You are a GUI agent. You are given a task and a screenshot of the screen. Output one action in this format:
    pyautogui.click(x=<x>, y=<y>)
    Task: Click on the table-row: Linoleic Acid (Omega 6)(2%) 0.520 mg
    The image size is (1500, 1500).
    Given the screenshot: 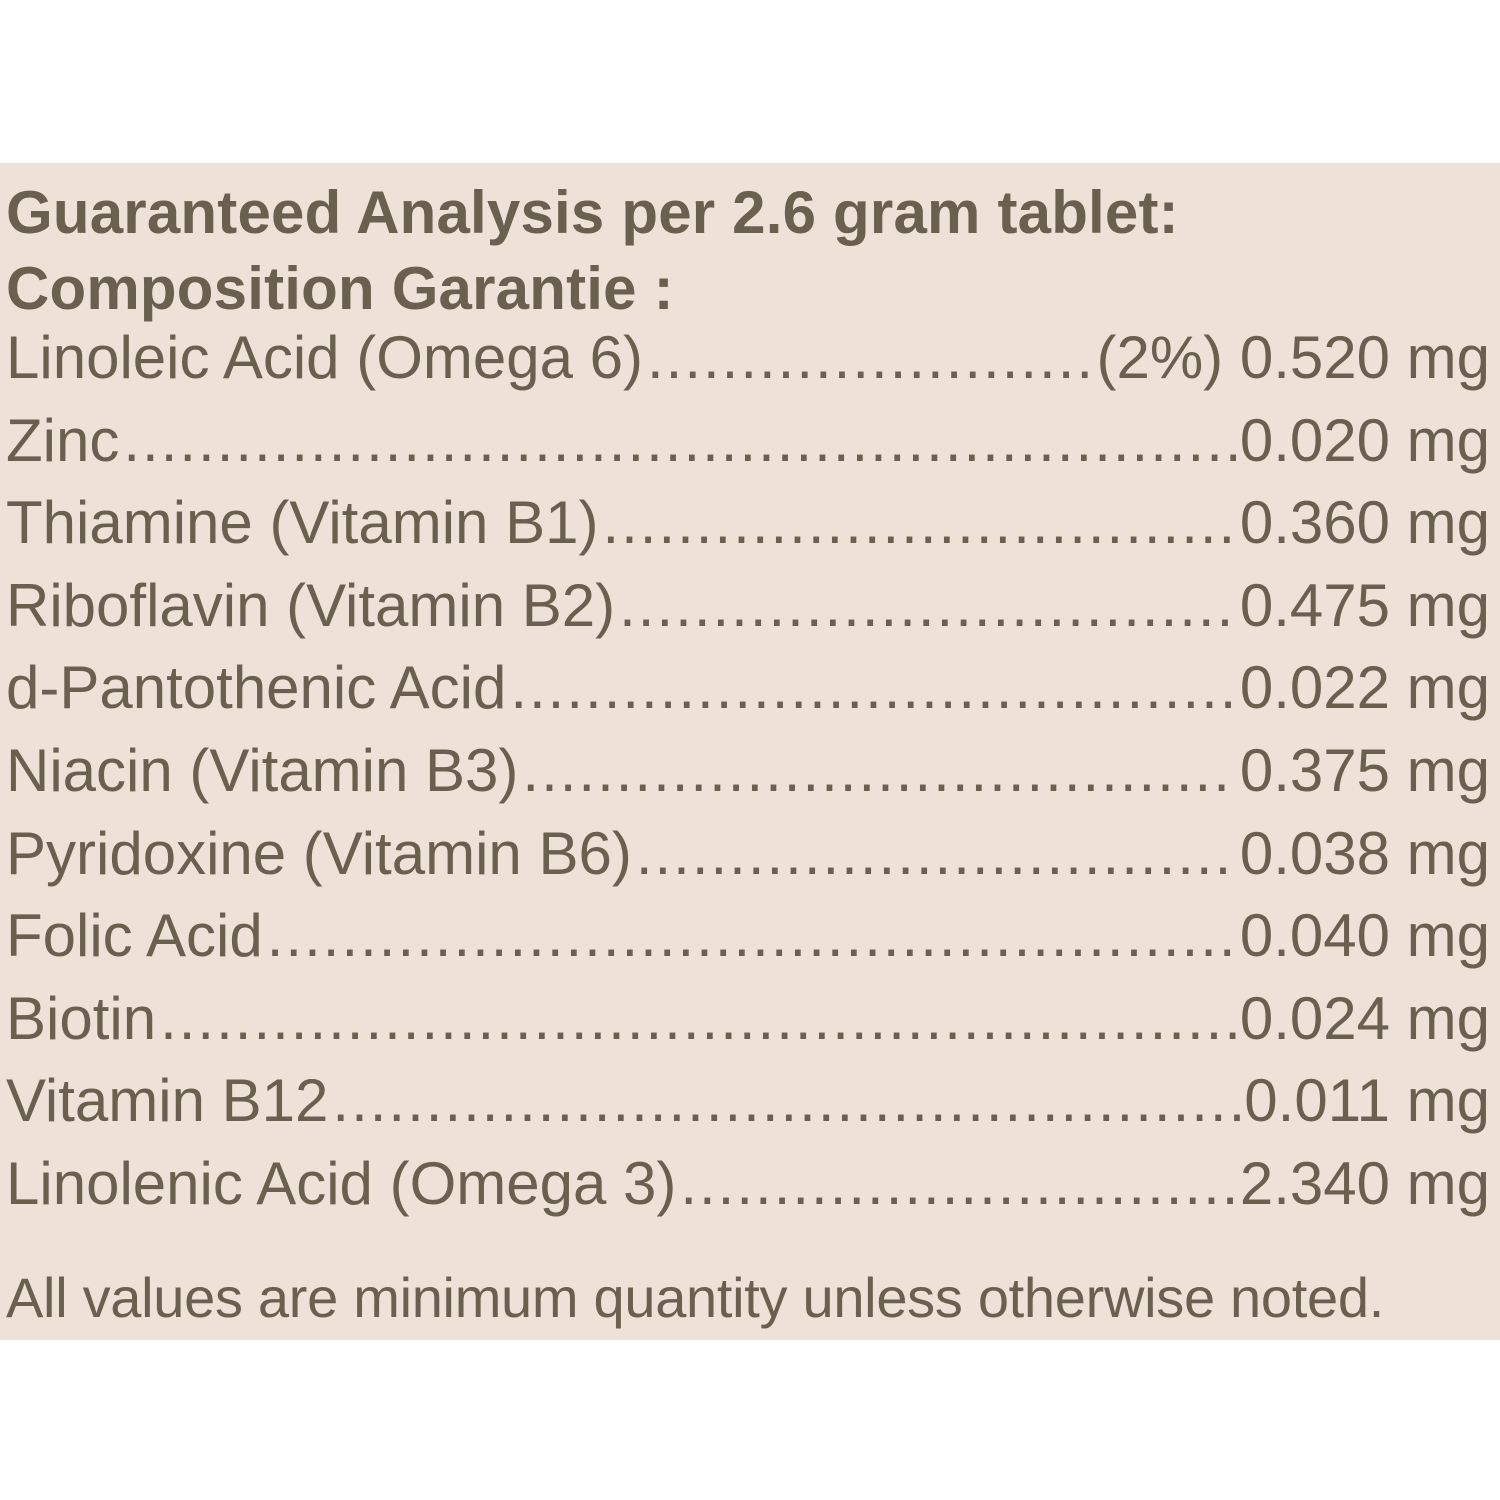 What is the action you would take?
    pyautogui.click(x=748, y=369)
    